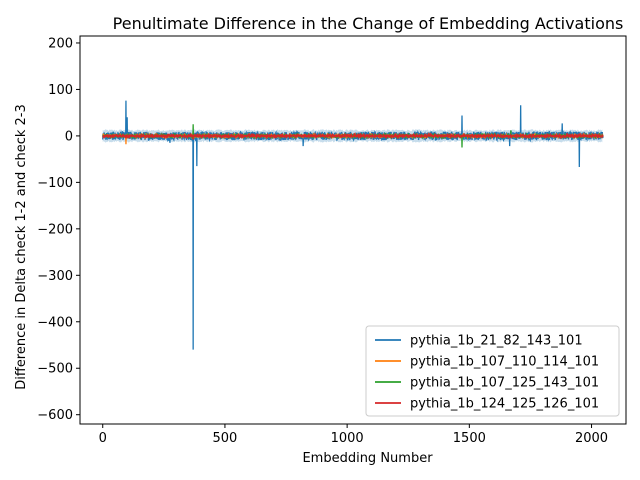  Describe the element at coordinates (469, 438) in the screenshot. I see `x-tick-label-1500: 1500` at that location.